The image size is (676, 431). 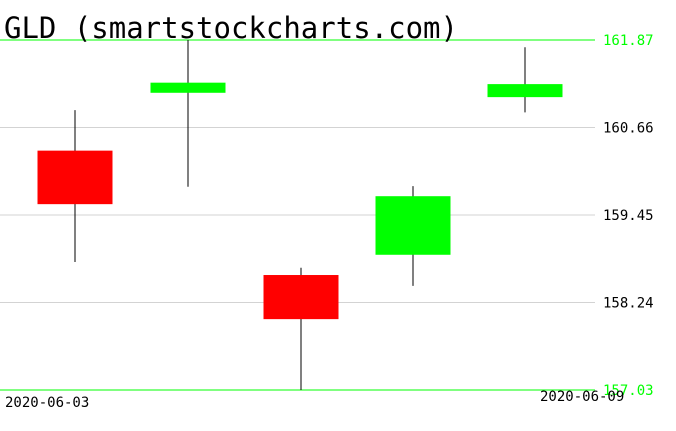 What do you see at coordinates (628, 391) in the screenshot?
I see `y-tick-label: 157.03` at bounding box center [628, 391].